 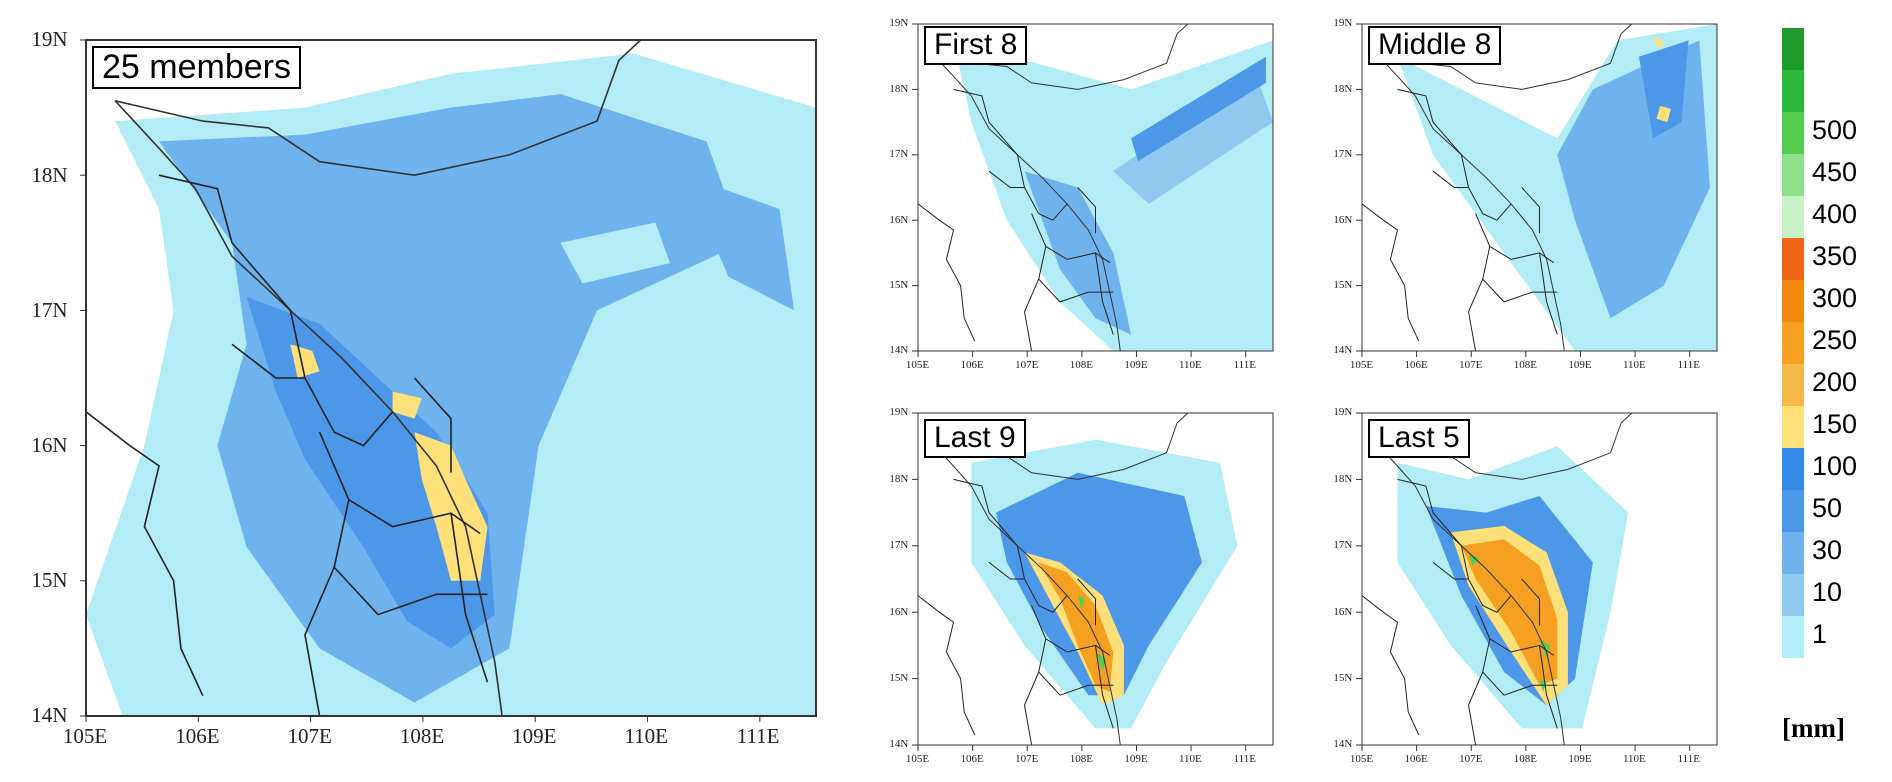 What do you see at coordinates (1136, 759) in the screenshot?
I see `lon-tick-label: 109E` at bounding box center [1136, 759].